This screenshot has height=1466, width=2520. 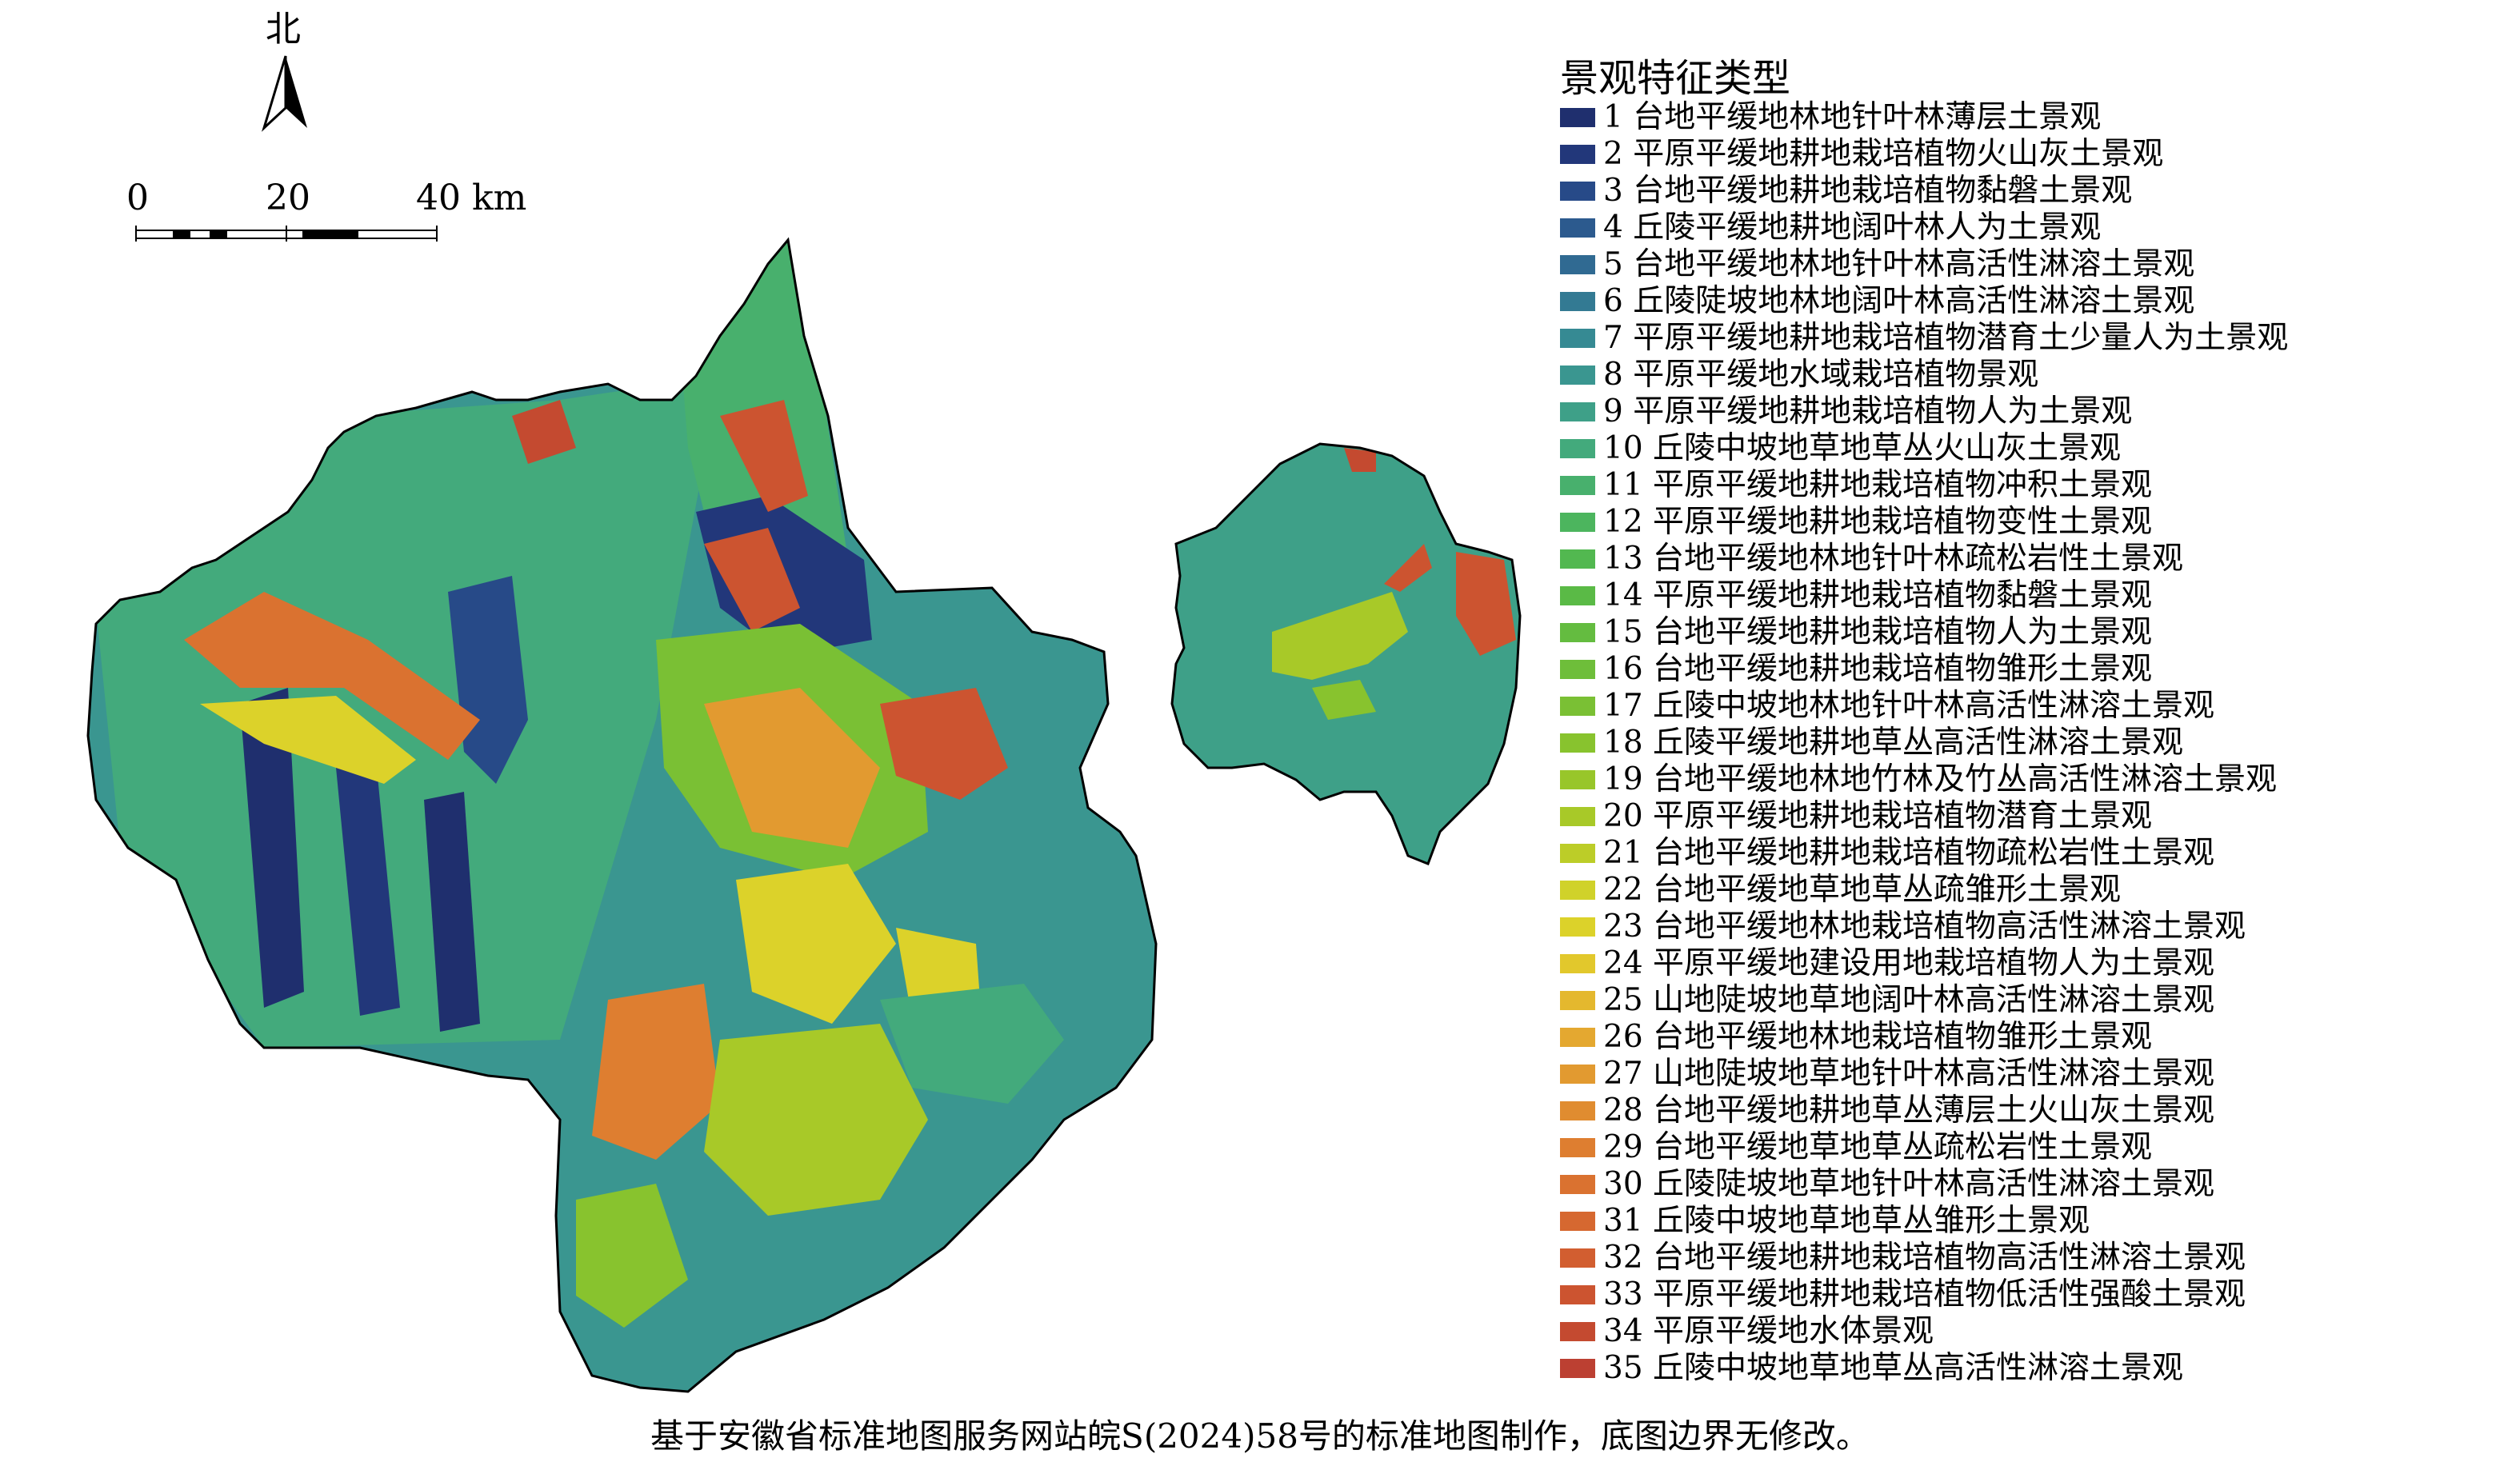 What do you see at coordinates (1862, 890) in the screenshot?
I see `legend-label: 22 台地平缓地草地草丛疏雏形土景观` at bounding box center [1862, 890].